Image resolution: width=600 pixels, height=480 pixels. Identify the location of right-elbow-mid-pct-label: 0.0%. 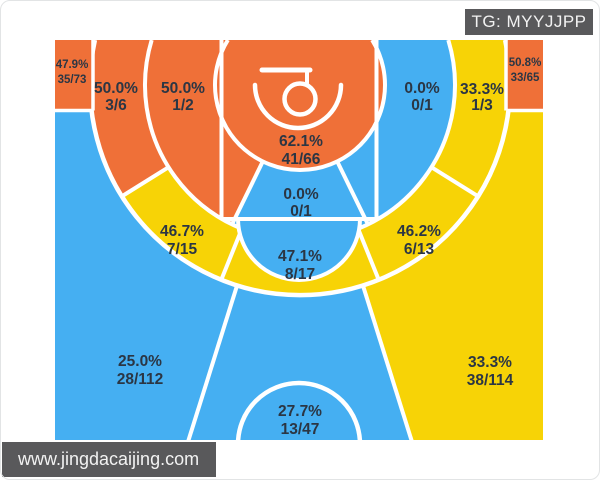
(422, 88).